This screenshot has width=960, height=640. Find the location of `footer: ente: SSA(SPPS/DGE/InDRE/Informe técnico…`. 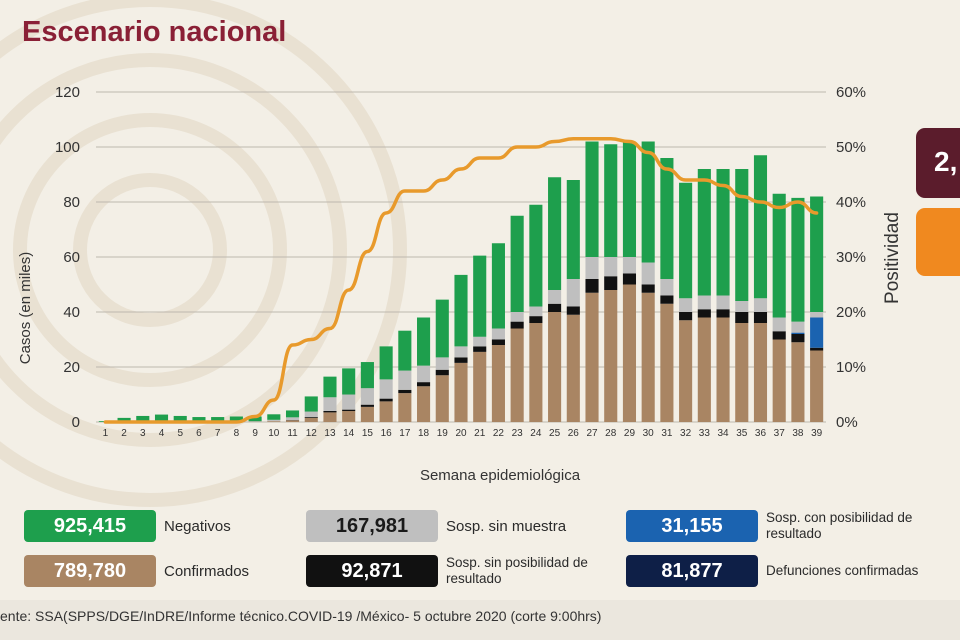

footer: ente: SSA(SPPS/DGE/InDRE/Informe técnico… is located at coordinates (480, 620).